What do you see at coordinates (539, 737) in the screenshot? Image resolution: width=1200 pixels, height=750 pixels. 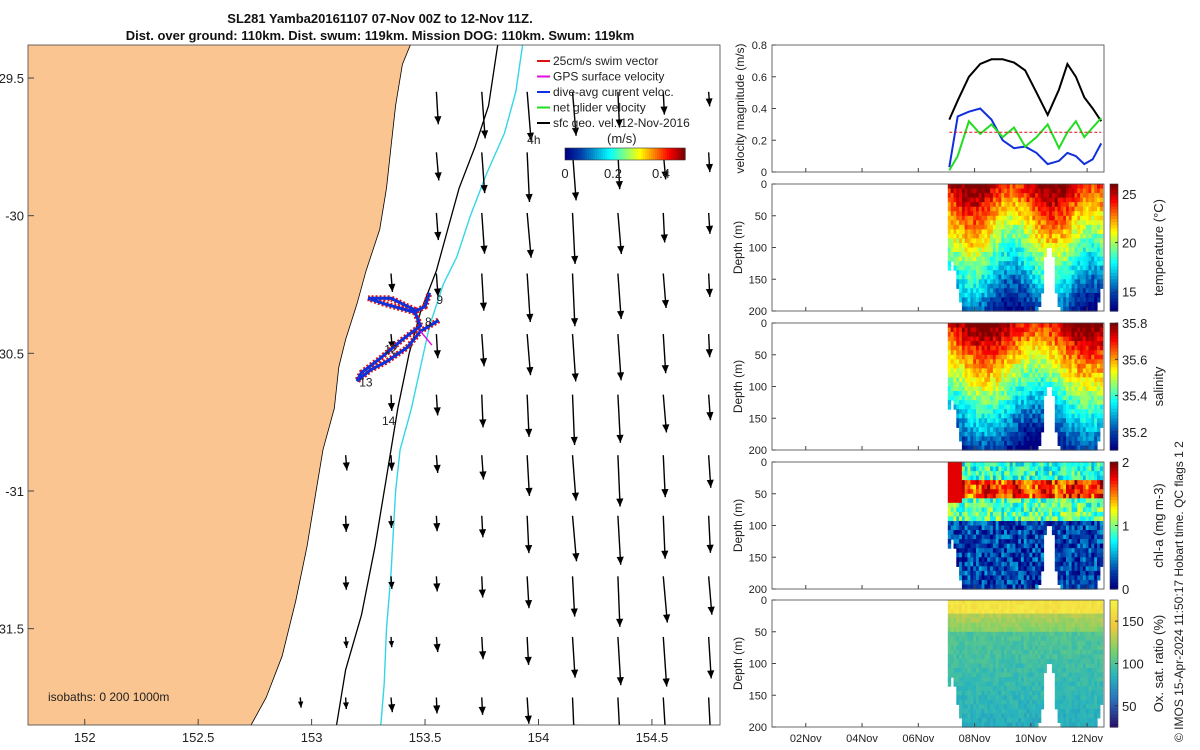 I see `map-x-tick-label: 154` at bounding box center [539, 737].